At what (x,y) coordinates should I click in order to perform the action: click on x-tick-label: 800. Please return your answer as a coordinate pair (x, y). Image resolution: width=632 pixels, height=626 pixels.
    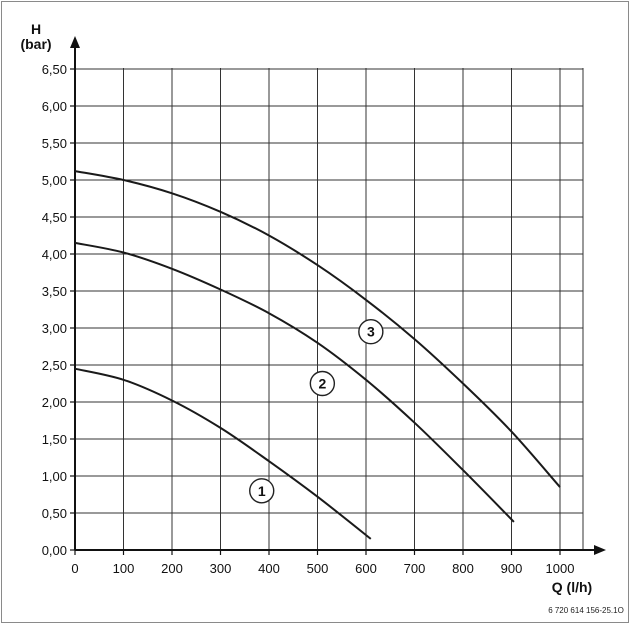
    Looking at the image, I should click on (463, 568).